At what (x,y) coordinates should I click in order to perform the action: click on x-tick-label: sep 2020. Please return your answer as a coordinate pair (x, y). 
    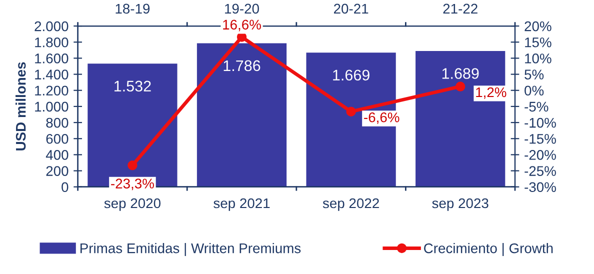
    Looking at the image, I should click on (132, 204).